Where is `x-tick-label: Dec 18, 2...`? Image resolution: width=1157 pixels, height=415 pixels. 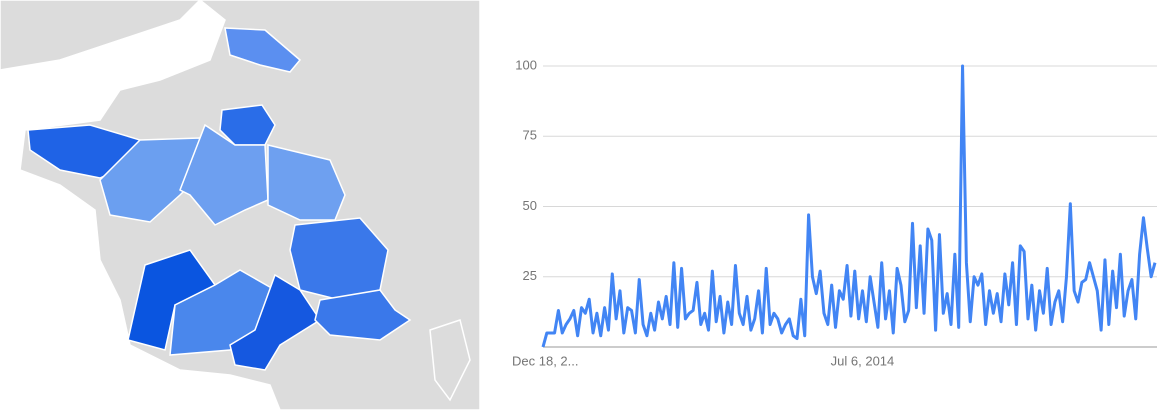
x-tick-label: Dec 18, 2... is located at coordinates (545, 360).